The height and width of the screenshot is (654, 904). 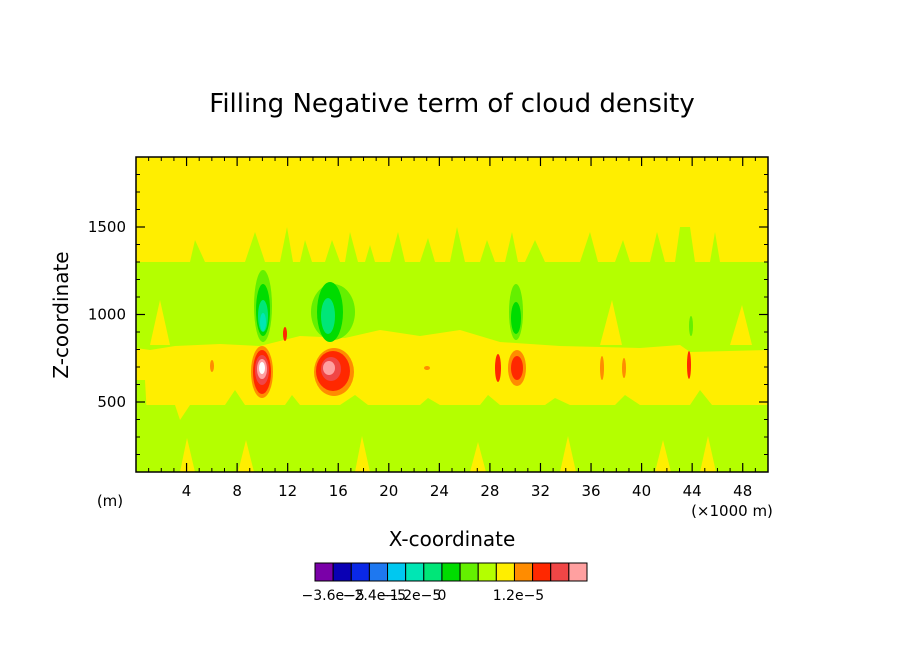 What do you see at coordinates (732, 511) in the screenshot?
I see `x-unit-right: (×1000 m)` at bounding box center [732, 511].